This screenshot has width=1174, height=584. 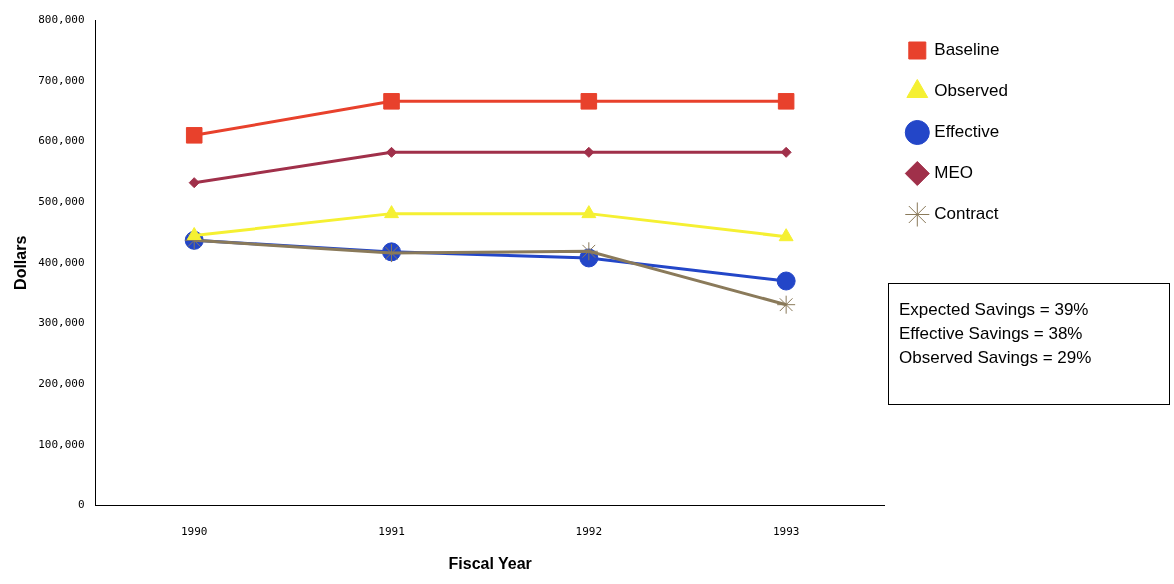 What do you see at coordinates (966, 214) in the screenshot?
I see `legend-label: Contract` at bounding box center [966, 214].